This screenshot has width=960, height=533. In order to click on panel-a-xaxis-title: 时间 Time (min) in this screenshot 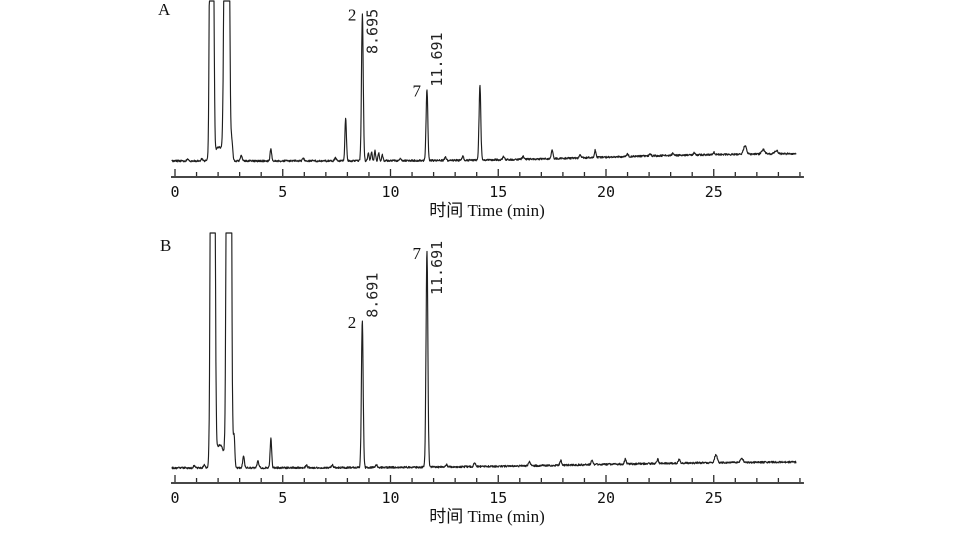, I will do `click(487, 210)`.